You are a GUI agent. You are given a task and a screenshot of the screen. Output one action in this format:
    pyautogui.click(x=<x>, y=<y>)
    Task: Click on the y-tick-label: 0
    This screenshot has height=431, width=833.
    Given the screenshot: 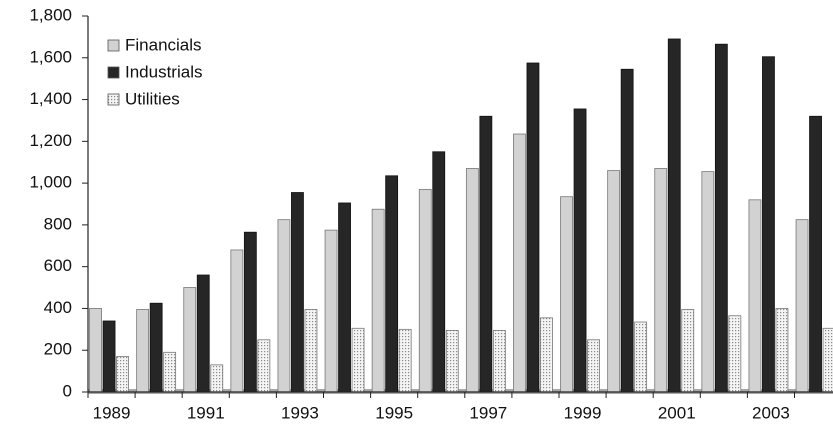 What is the action you would take?
    pyautogui.click(x=67, y=390)
    